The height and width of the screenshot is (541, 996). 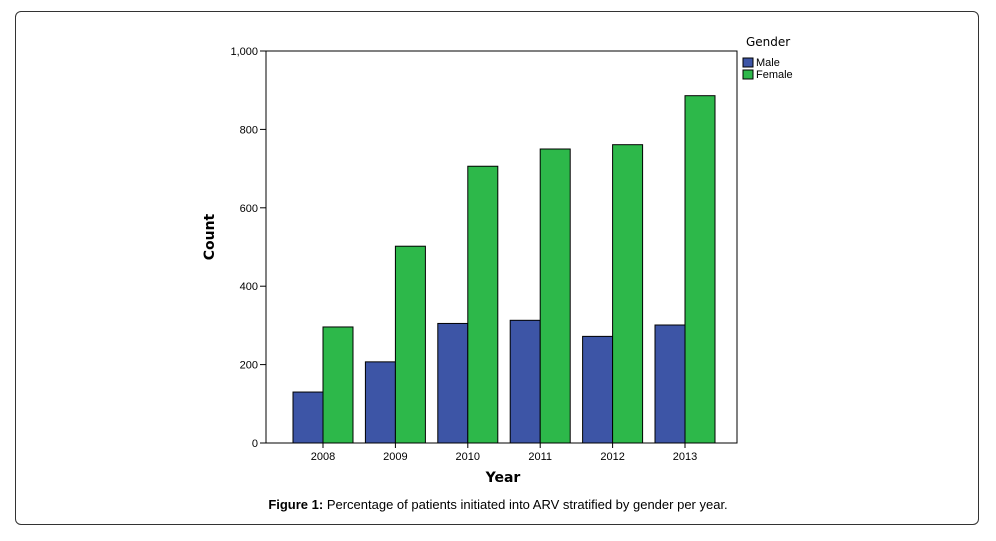 I want to click on bar-male-2009, so click(x=380, y=402).